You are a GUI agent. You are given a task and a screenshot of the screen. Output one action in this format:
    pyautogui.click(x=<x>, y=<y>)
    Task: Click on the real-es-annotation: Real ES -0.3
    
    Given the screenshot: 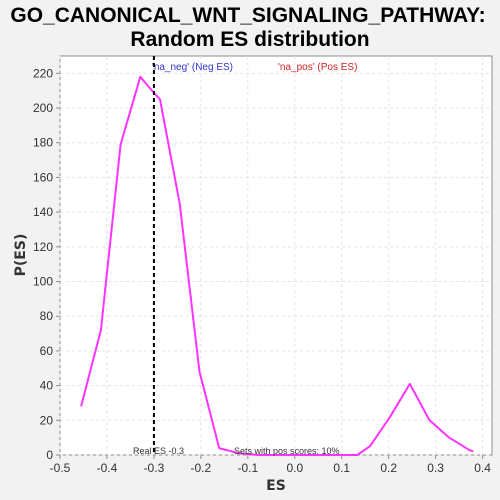 What is the action you would take?
    pyautogui.click(x=158, y=451)
    